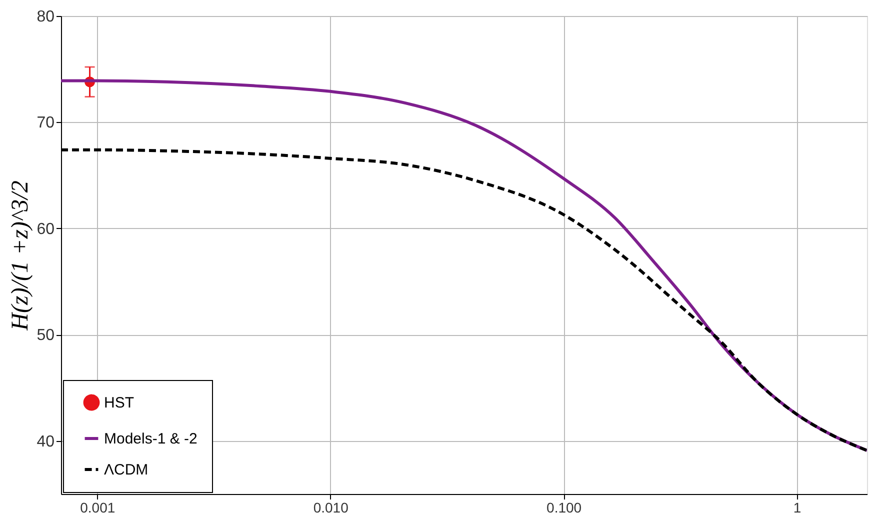  Describe the element at coordinates (45, 123) in the screenshot. I see `y-tick-label: 70` at that location.